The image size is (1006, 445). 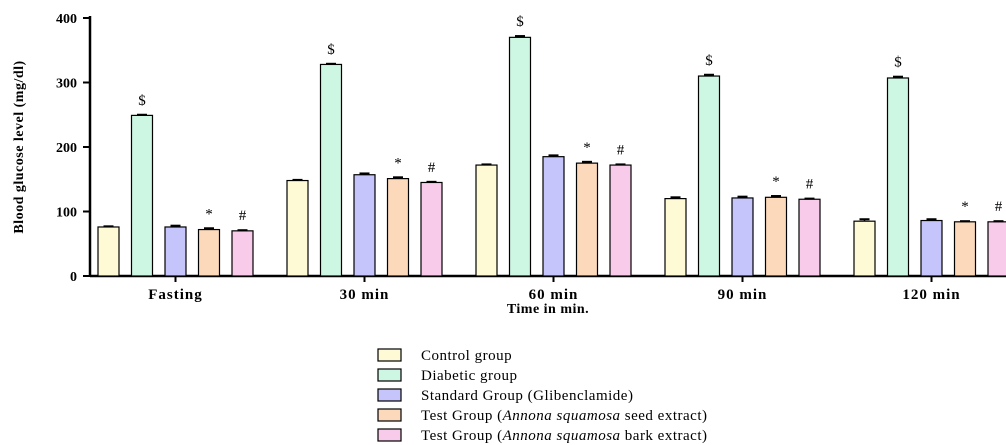 What do you see at coordinates (175, 295) in the screenshot?
I see `x-tick-label: Fasting` at bounding box center [175, 295].